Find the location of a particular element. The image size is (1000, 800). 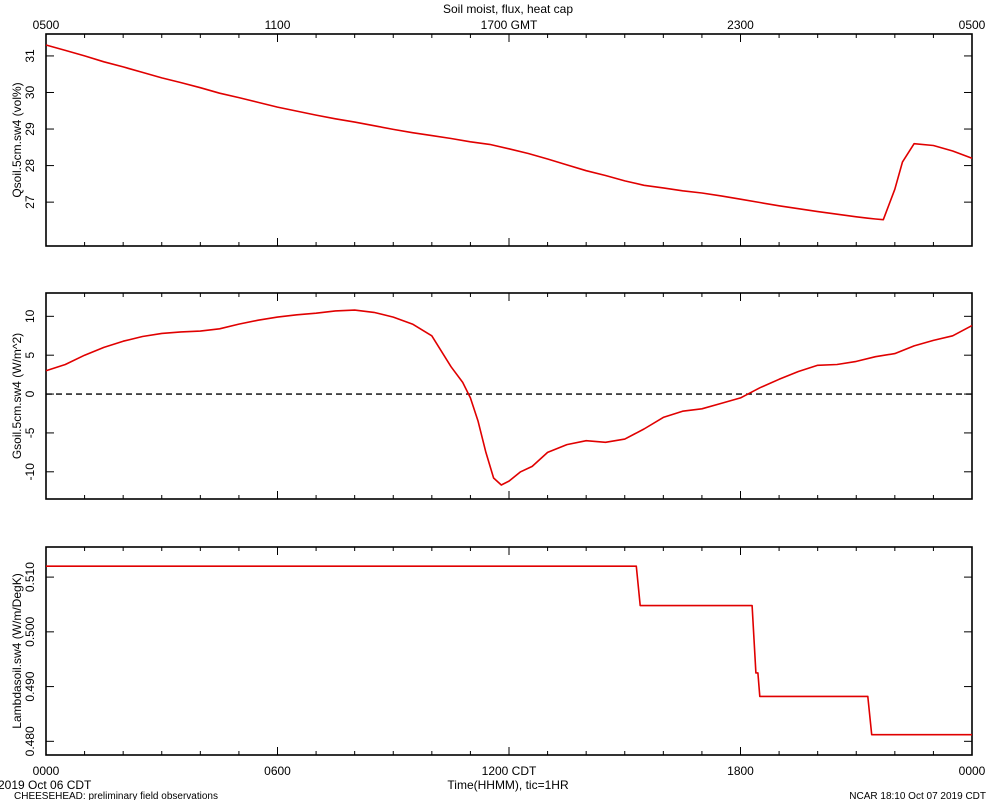

y-tick-label: 0 is located at coordinates (30, 393).